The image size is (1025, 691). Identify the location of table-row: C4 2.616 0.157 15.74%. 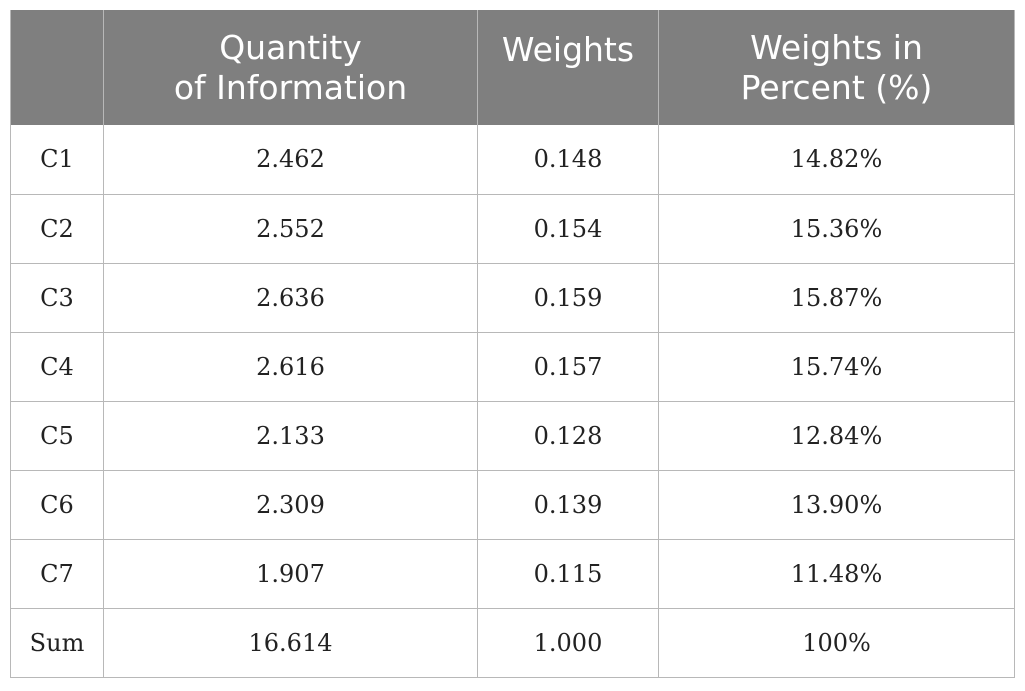
(512, 366).